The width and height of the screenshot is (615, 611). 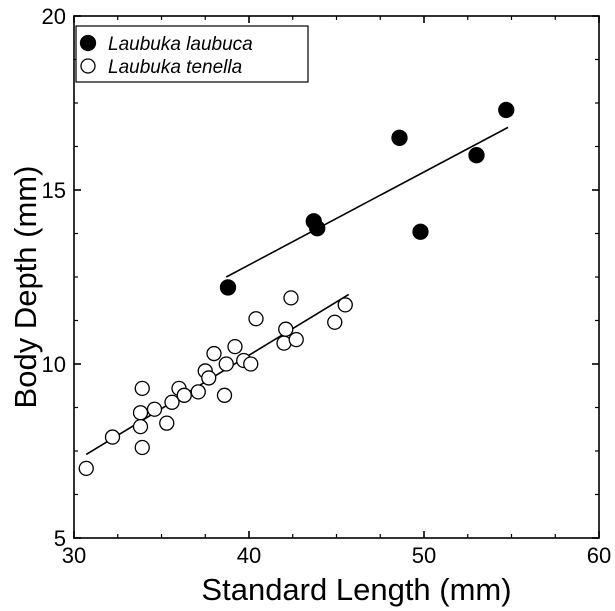 What do you see at coordinates (54, 190) in the screenshot?
I see `y-tick-label: 15` at bounding box center [54, 190].